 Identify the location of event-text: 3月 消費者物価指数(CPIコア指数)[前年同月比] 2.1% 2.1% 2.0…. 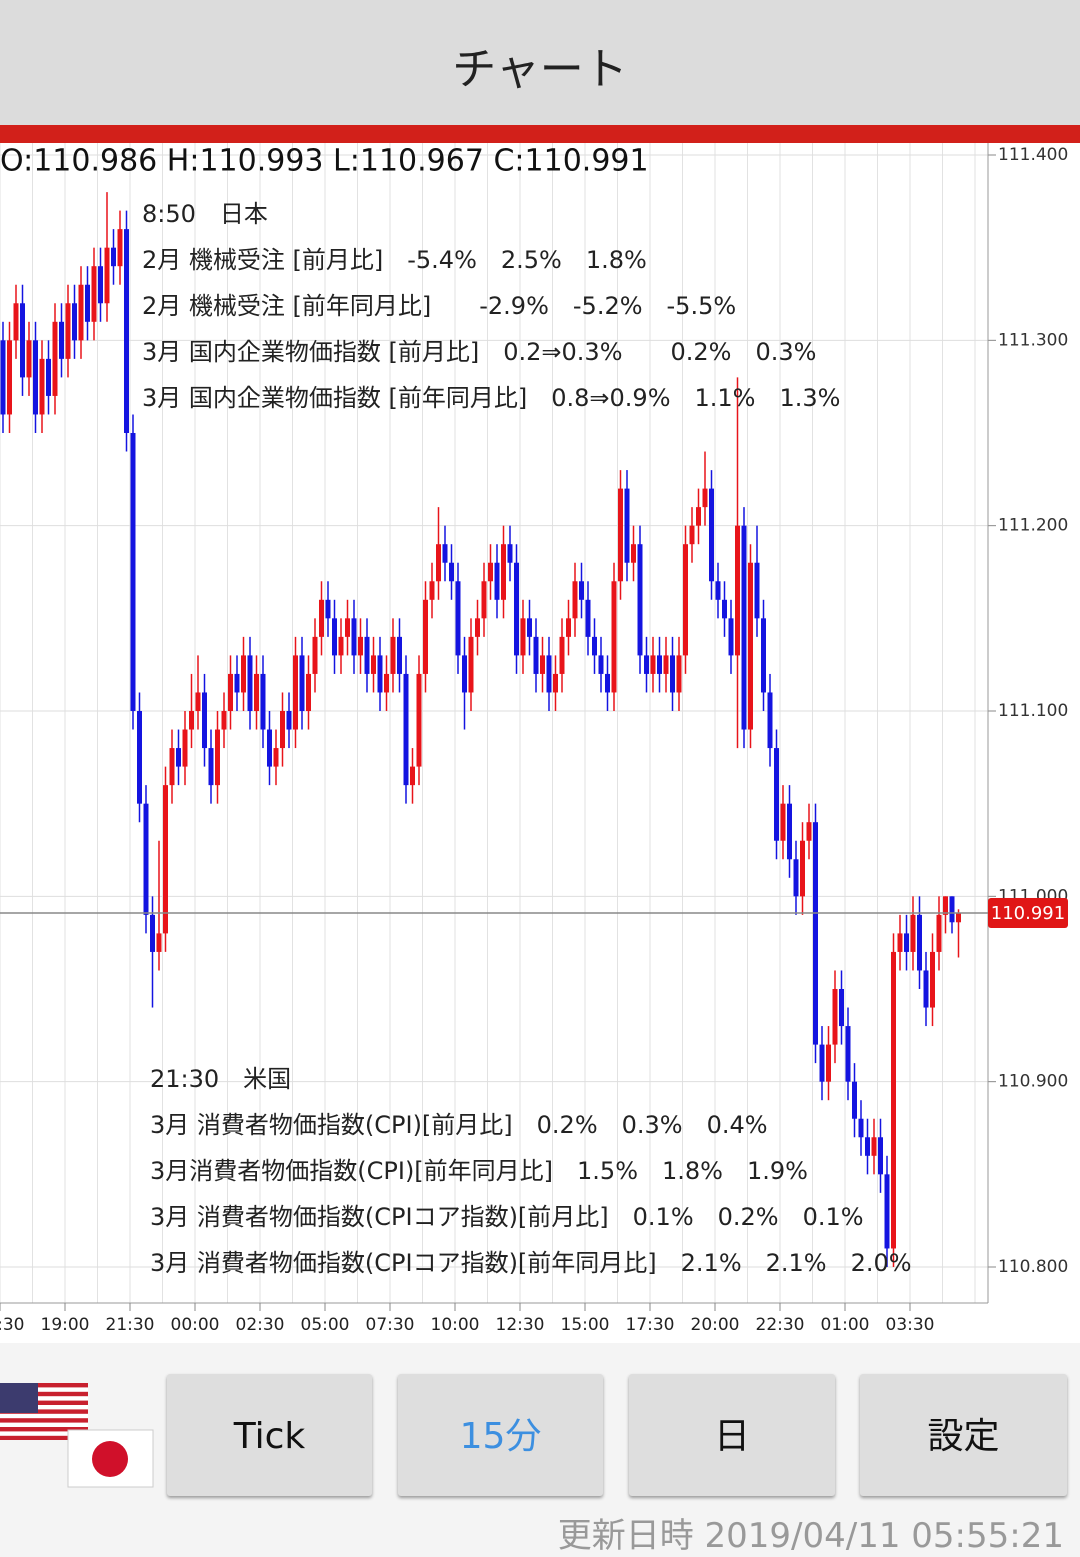
(531, 1263).